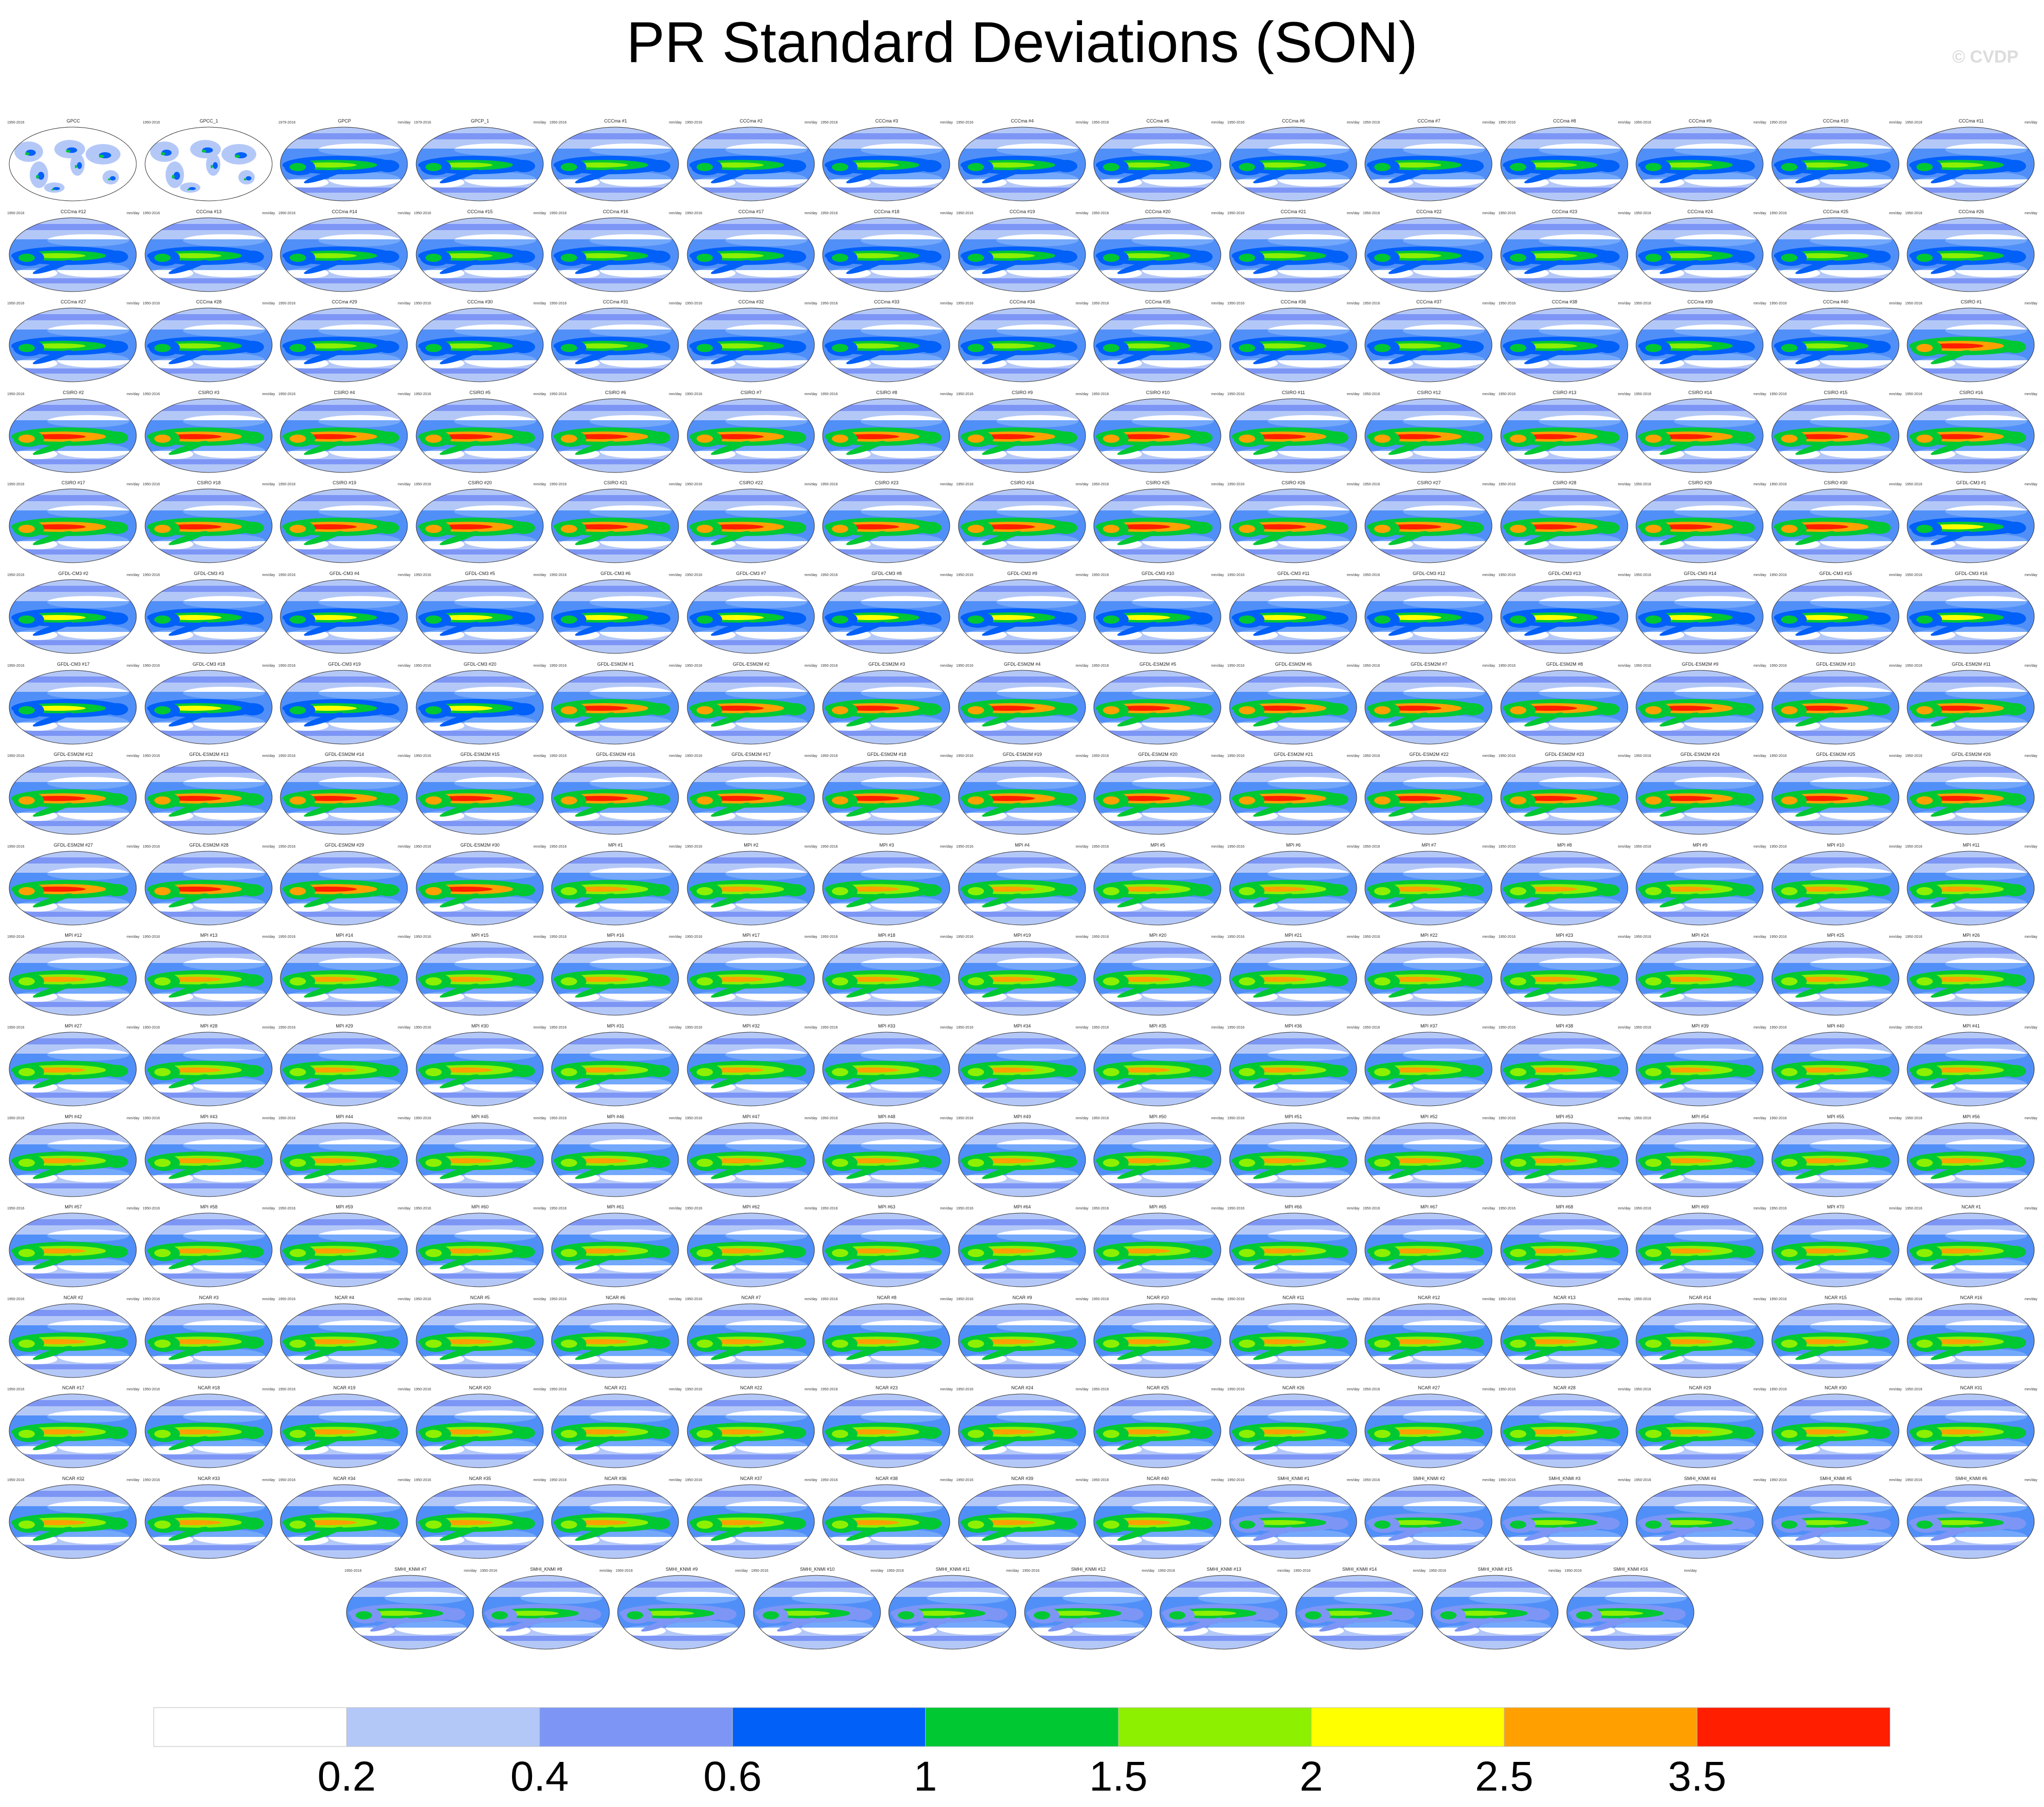 Image resolution: width=2044 pixels, height=1807 pixels. What do you see at coordinates (887, 1066) in the screenshot?
I see `map-panel: MPI #33 1950-2016 mm/day` at bounding box center [887, 1066].